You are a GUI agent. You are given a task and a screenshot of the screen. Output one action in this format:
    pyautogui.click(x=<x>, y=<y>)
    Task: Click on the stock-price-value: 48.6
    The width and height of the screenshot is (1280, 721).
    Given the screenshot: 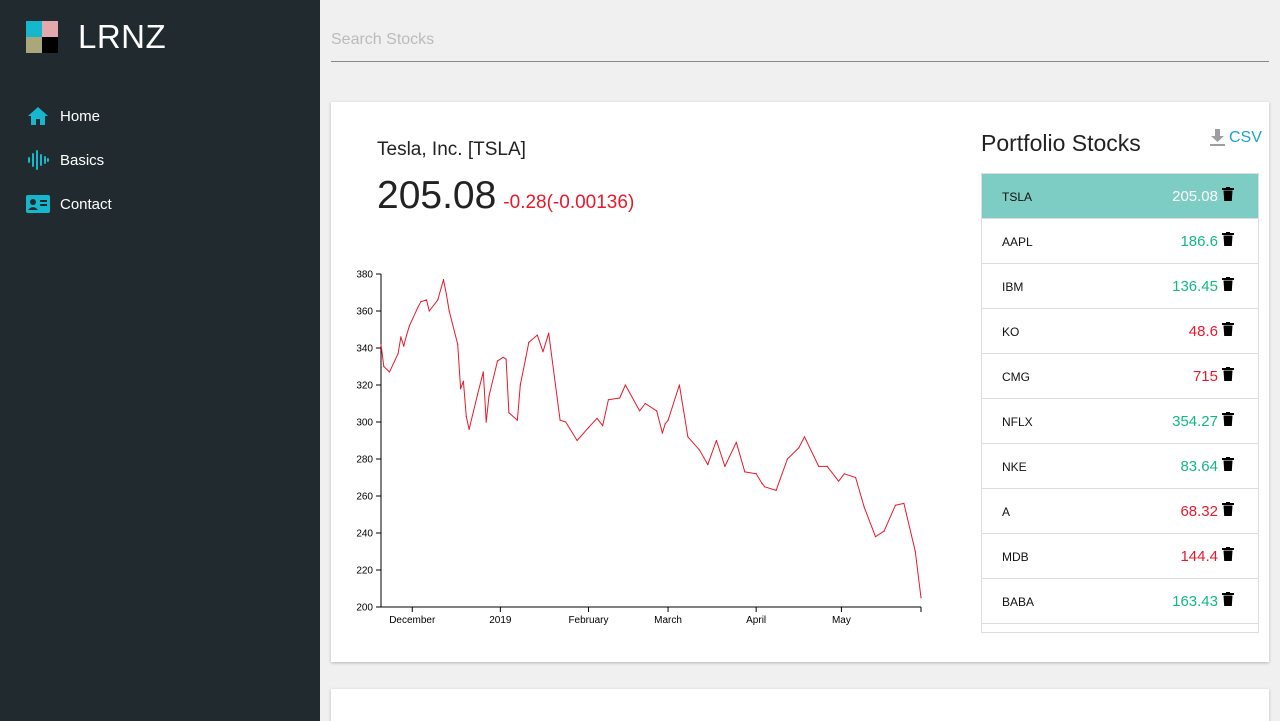 What is the action you would take?
    pyautogui.click(x=1203, y=331)
    